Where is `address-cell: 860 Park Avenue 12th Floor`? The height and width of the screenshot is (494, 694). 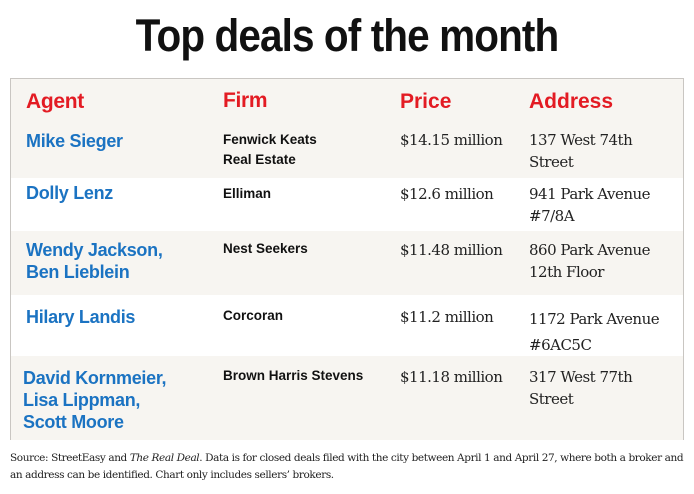
address-cell: 860 Park Avenue 12th Floor is located at coordinates (590, 261).